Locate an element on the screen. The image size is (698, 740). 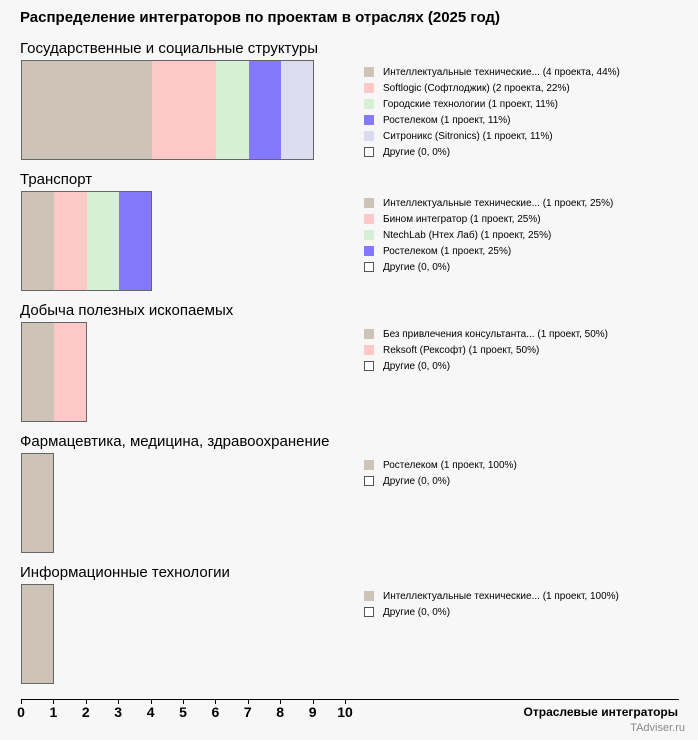
legend-item: Ростелеком (1 проект, 100%) is located at coordinates (440, 465).